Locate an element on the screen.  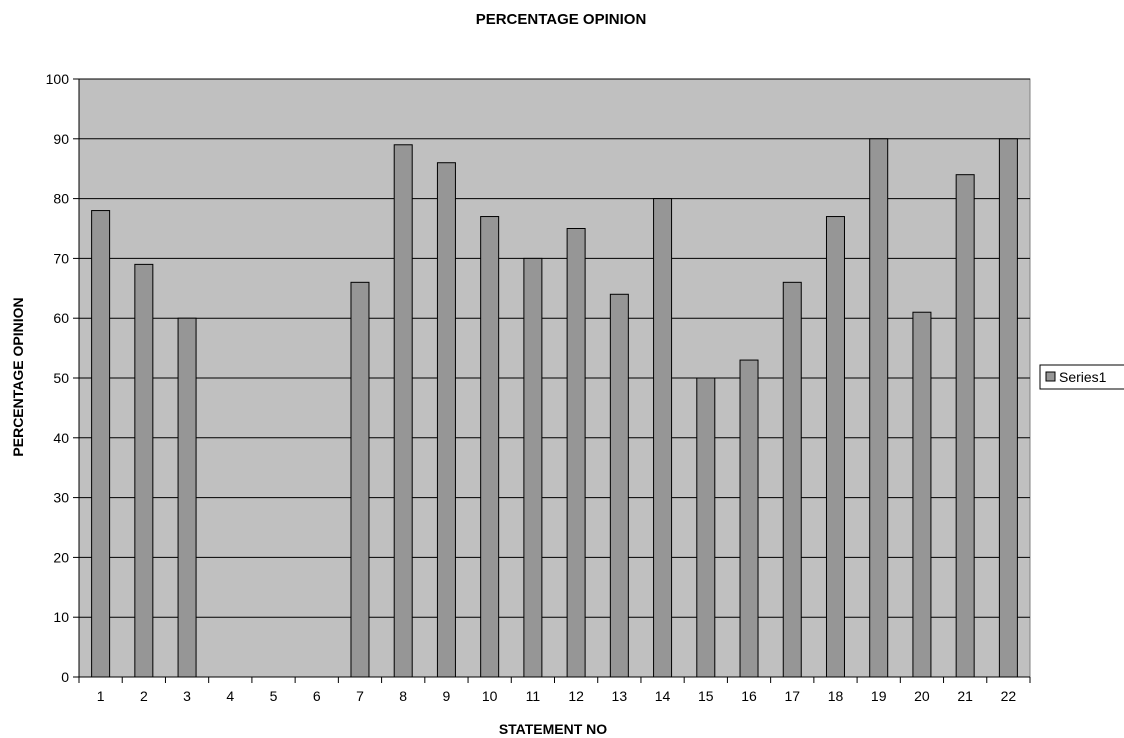
y-tick-label: 50 is located at coordinates (61, 378).